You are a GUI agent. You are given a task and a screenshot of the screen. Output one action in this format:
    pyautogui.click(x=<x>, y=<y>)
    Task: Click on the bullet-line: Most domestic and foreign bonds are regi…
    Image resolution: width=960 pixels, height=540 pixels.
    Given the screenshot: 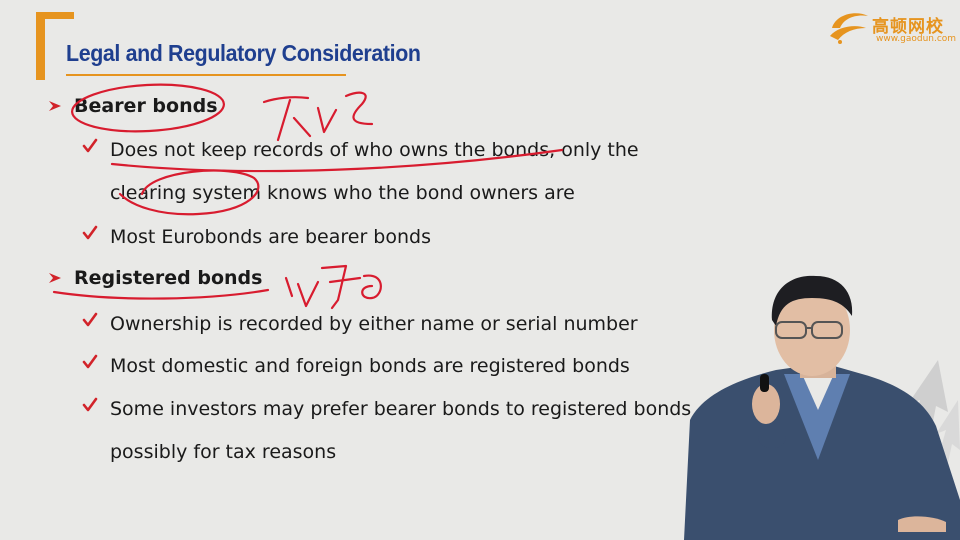 What is the action you would take?
    pyautogui.click(x=370, y=366)
    